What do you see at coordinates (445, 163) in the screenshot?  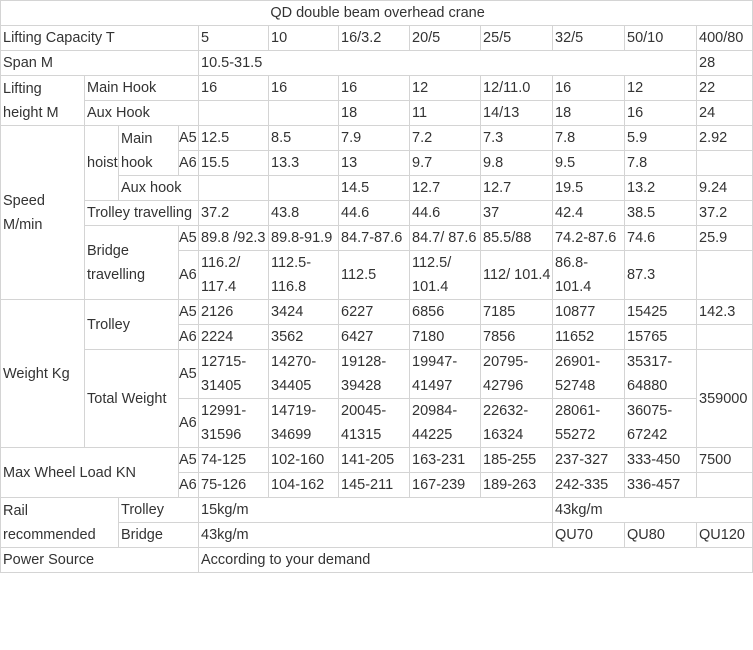 I see `value-cell: 9.7` at bounding box center [445, 163].